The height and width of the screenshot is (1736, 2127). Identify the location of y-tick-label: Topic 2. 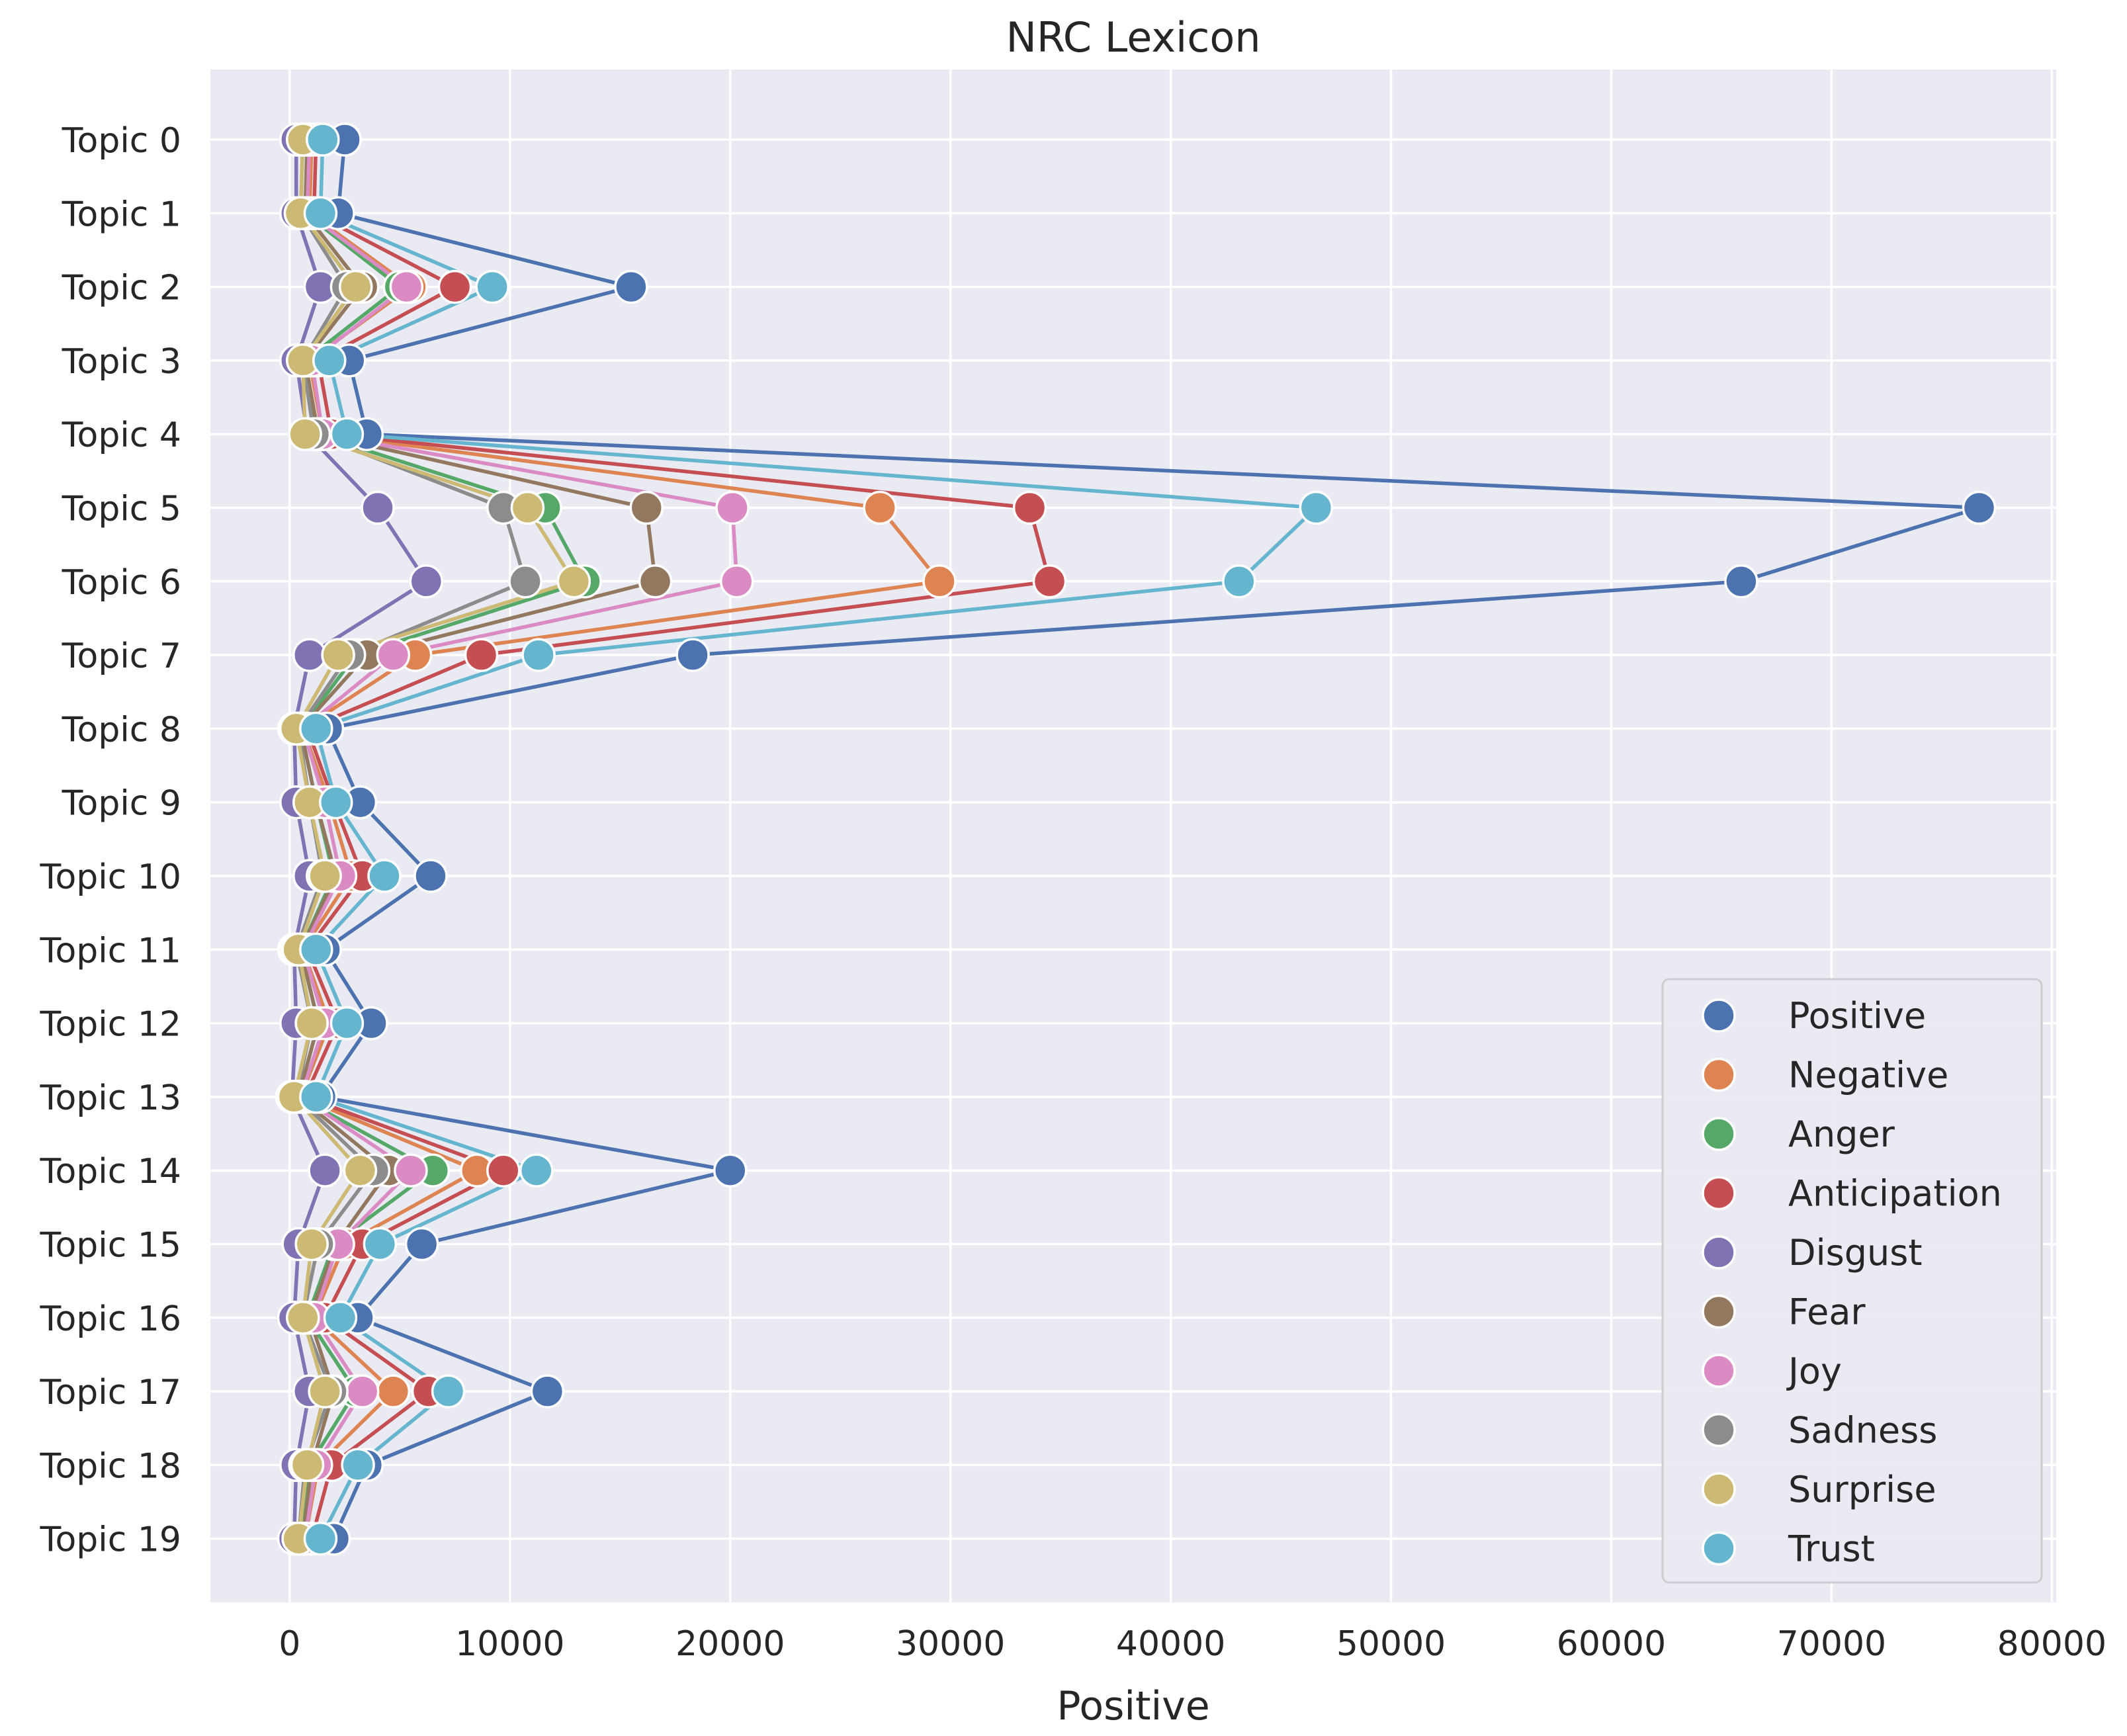
(121, 288).